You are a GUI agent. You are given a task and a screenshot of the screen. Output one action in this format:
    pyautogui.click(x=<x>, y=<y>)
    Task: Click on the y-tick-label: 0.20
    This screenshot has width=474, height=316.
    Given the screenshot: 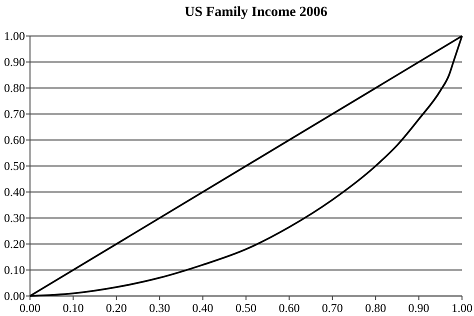 What is the action you would take?
    pyautogui.click(x=14, y=244)
    